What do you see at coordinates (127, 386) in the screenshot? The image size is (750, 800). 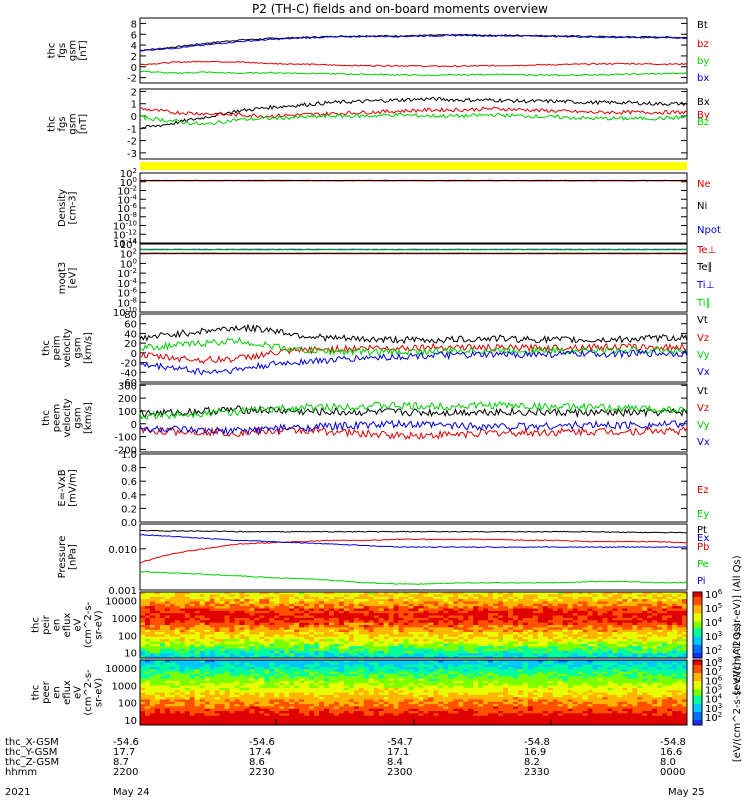 I see `y-tick-label: 300` at bounding box center [127, 386].